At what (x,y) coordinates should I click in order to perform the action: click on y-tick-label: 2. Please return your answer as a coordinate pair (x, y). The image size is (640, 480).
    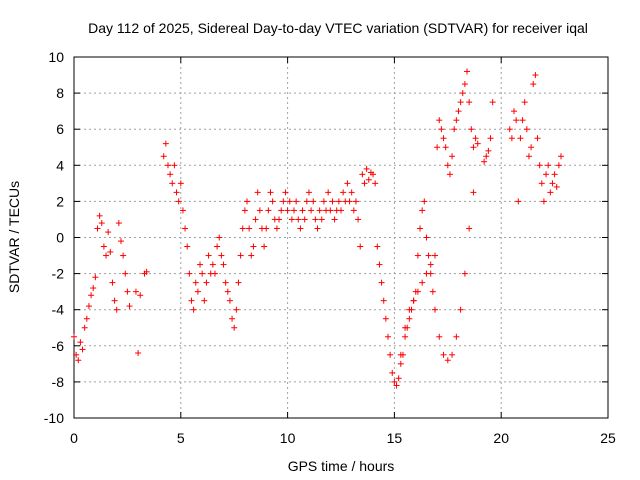
    Looking at the image, I should click on (60, 201).